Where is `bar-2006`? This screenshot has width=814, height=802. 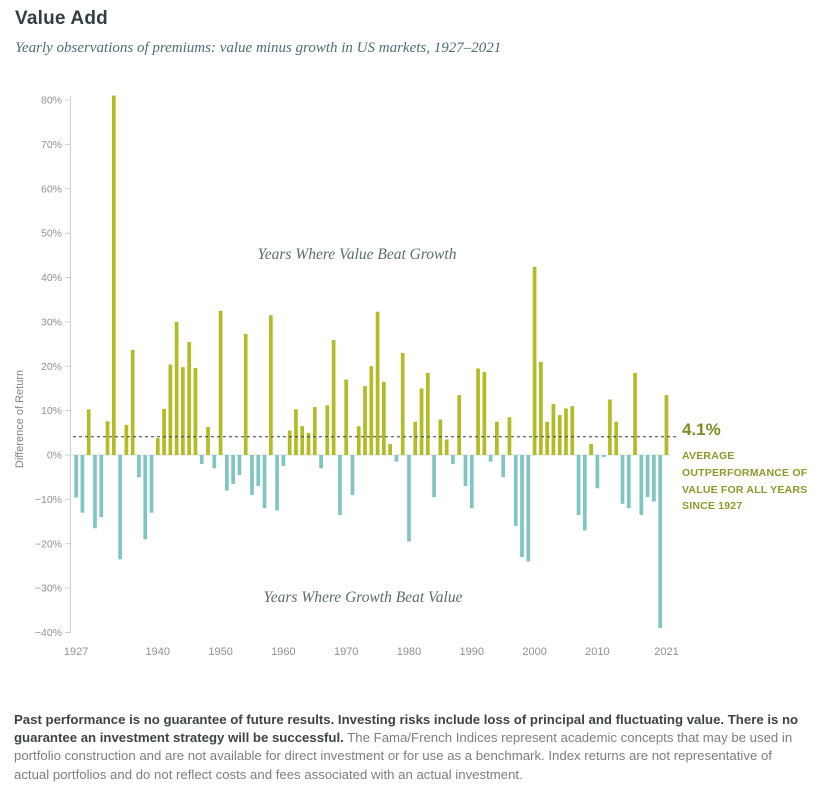 bar-2006 is located at coordinates (572, 430).